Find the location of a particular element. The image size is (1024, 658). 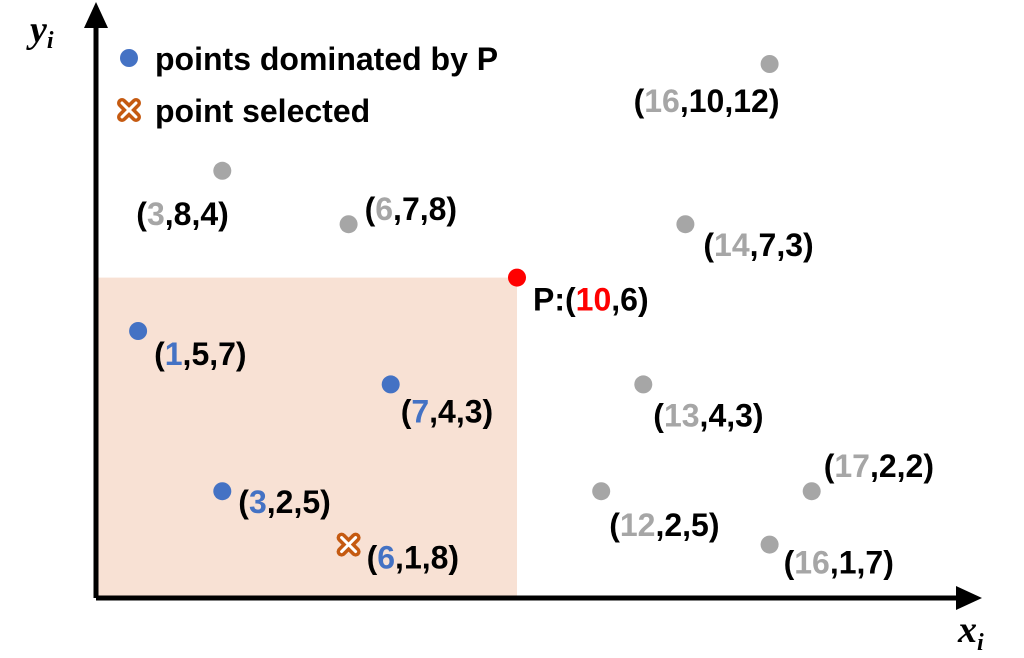

point-label: (3,8,4) is located at coordinates (182, 214).